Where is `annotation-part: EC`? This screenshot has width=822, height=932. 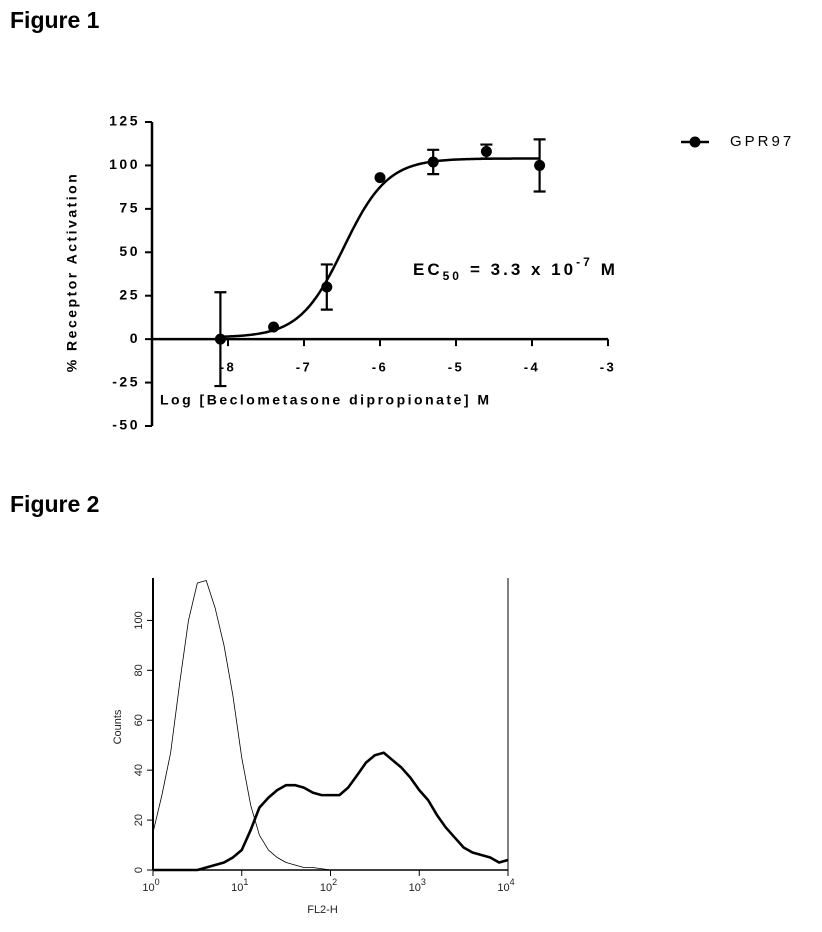 annotation-part: EC is located at coordinates (428, 269).